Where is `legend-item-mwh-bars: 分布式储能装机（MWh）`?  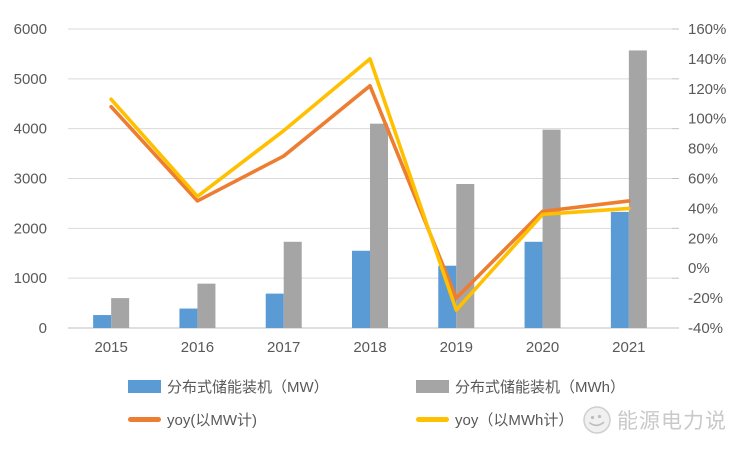
legend-item-mwh-bars: 分布式储能装机（MWh） is located at coordinates (520, 386).